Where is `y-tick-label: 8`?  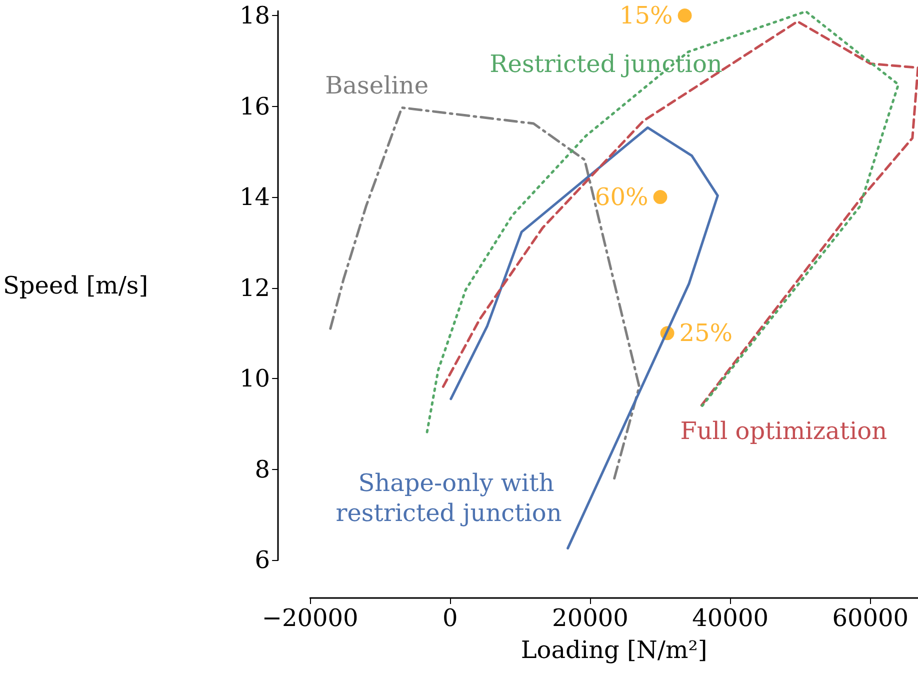 y-tick-label: 8 is located at coordinates (262, 469).